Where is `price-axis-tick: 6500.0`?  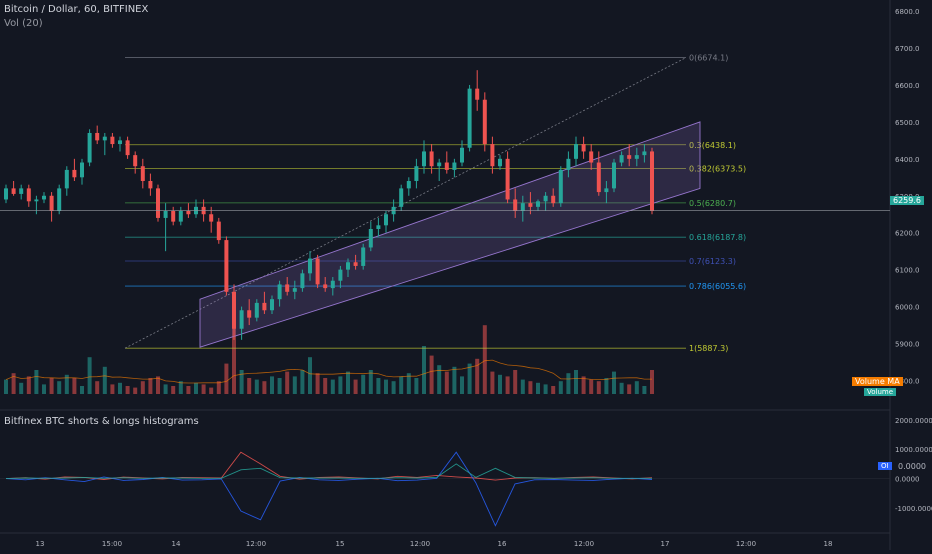
price-axis-tick: 6500.0 is located at coordinates (907, 123).